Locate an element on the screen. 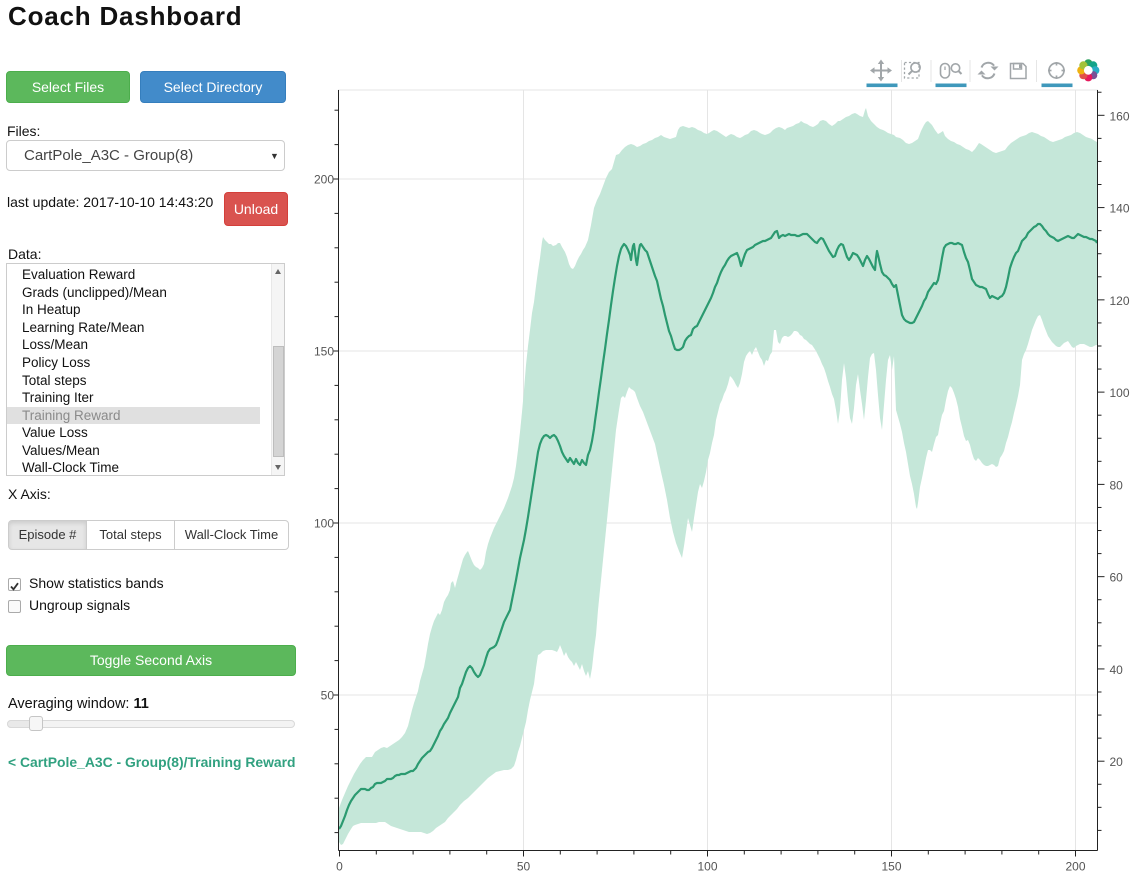  svg-text: 80 is located at coordinates (1117, 485).